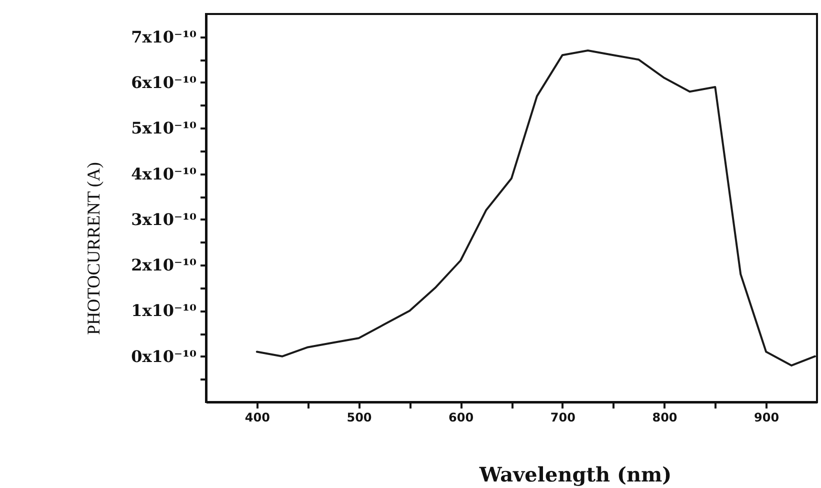  What do you see at coordinates (163, 128) in the screenshot?
I see `y-tick-label: 5x10⁻¹⁰` at bounding box center [163, 128].